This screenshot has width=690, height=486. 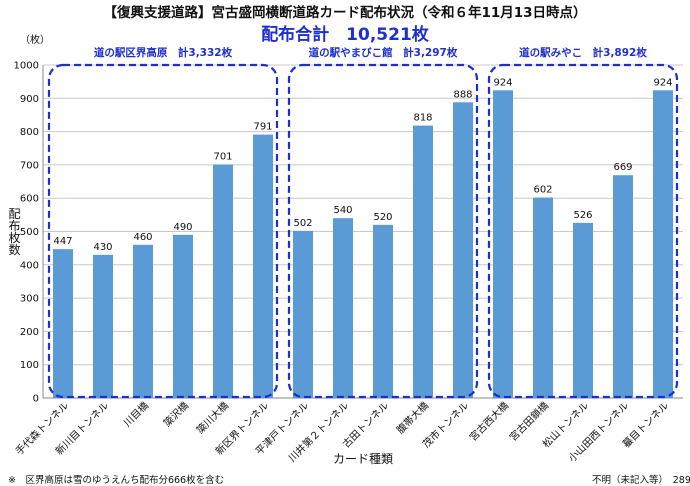 What do you see at coordinates (302, 223) in the screenshot?
I see `bar-value-label: 502` at bounding box center [302, 223].